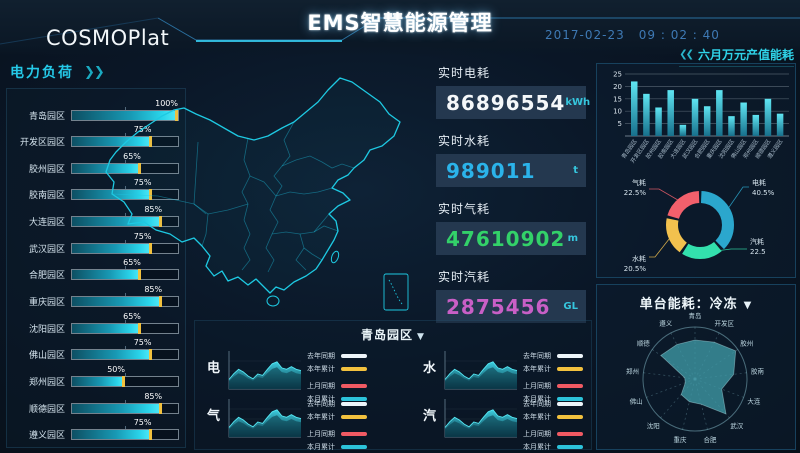 This screenshot has height=453, width=800. I want to click on park-label: 遵义园区, so click(46, 436).